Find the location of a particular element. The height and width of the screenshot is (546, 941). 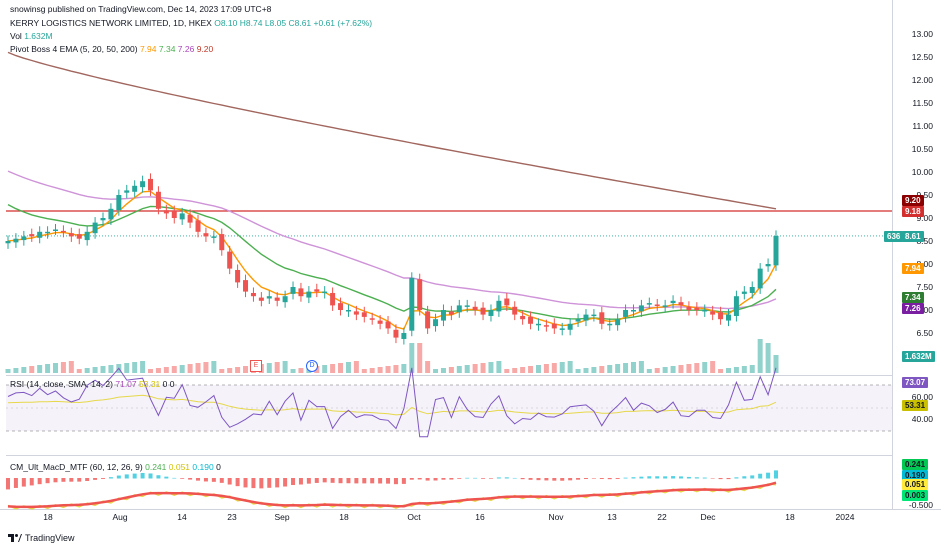

macd-axis-neg: -0.500 is located at coordinates (920, 505).